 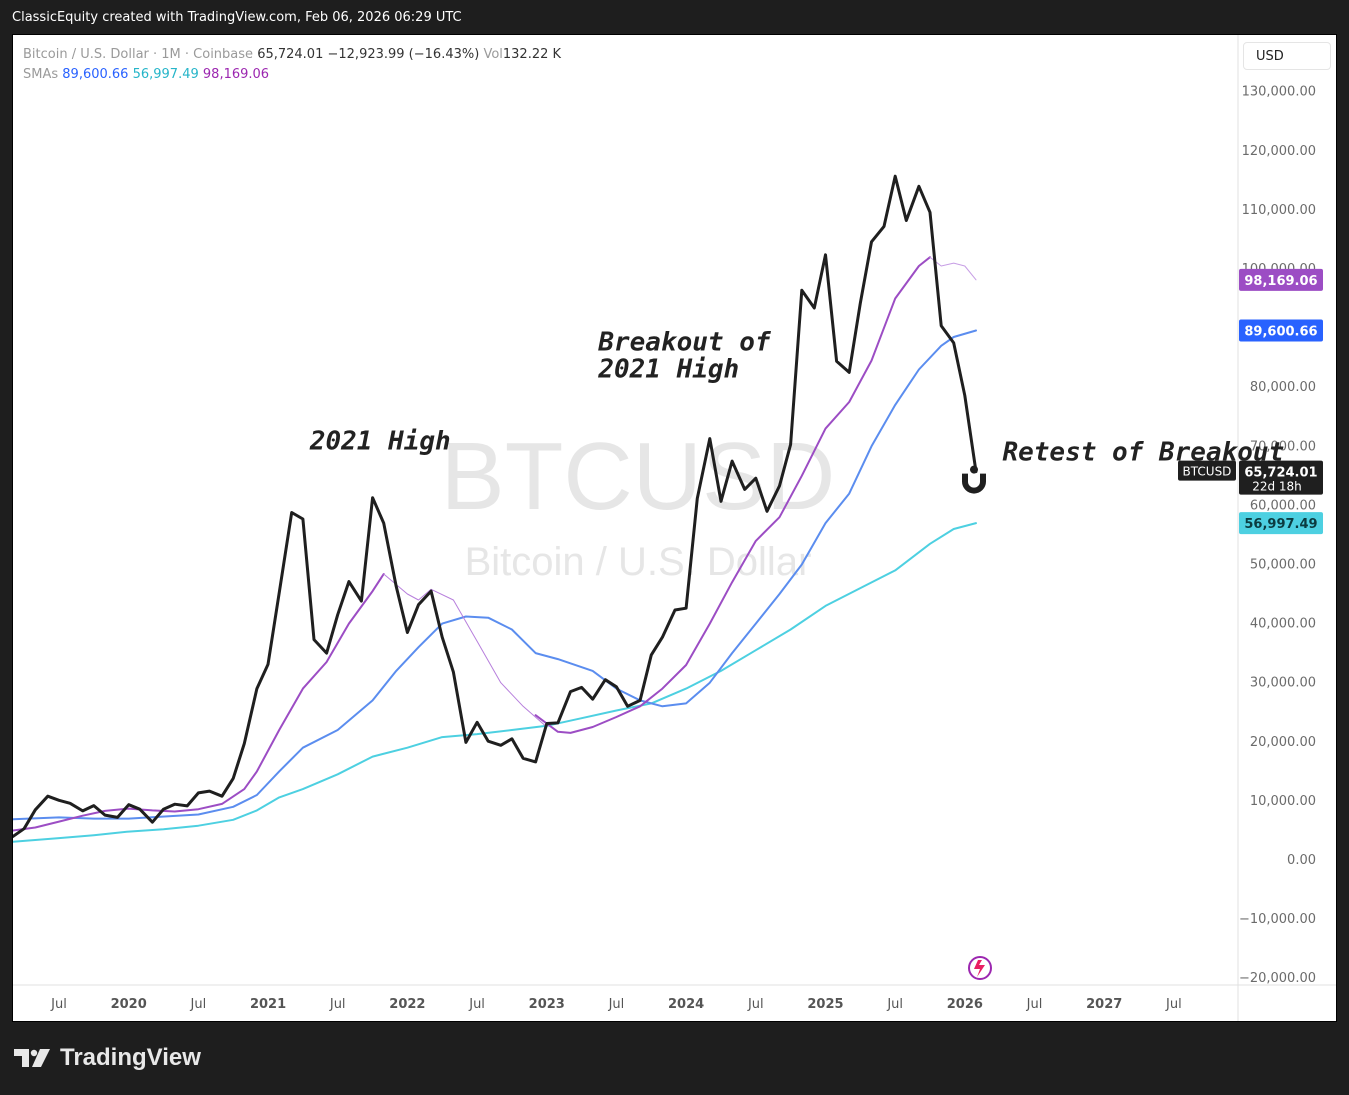 What do you see at coordinates (1277, 919) in the screenshot?
I see `y-tick-label: −10,000.00` at bounding box center [1277, 919].